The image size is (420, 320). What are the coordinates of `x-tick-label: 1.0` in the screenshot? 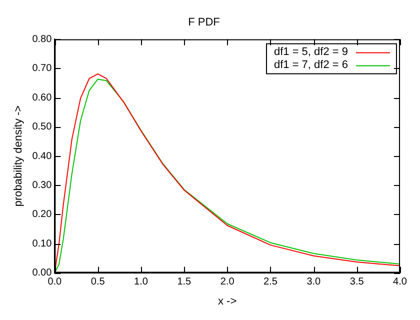 It's located at (141, 282).